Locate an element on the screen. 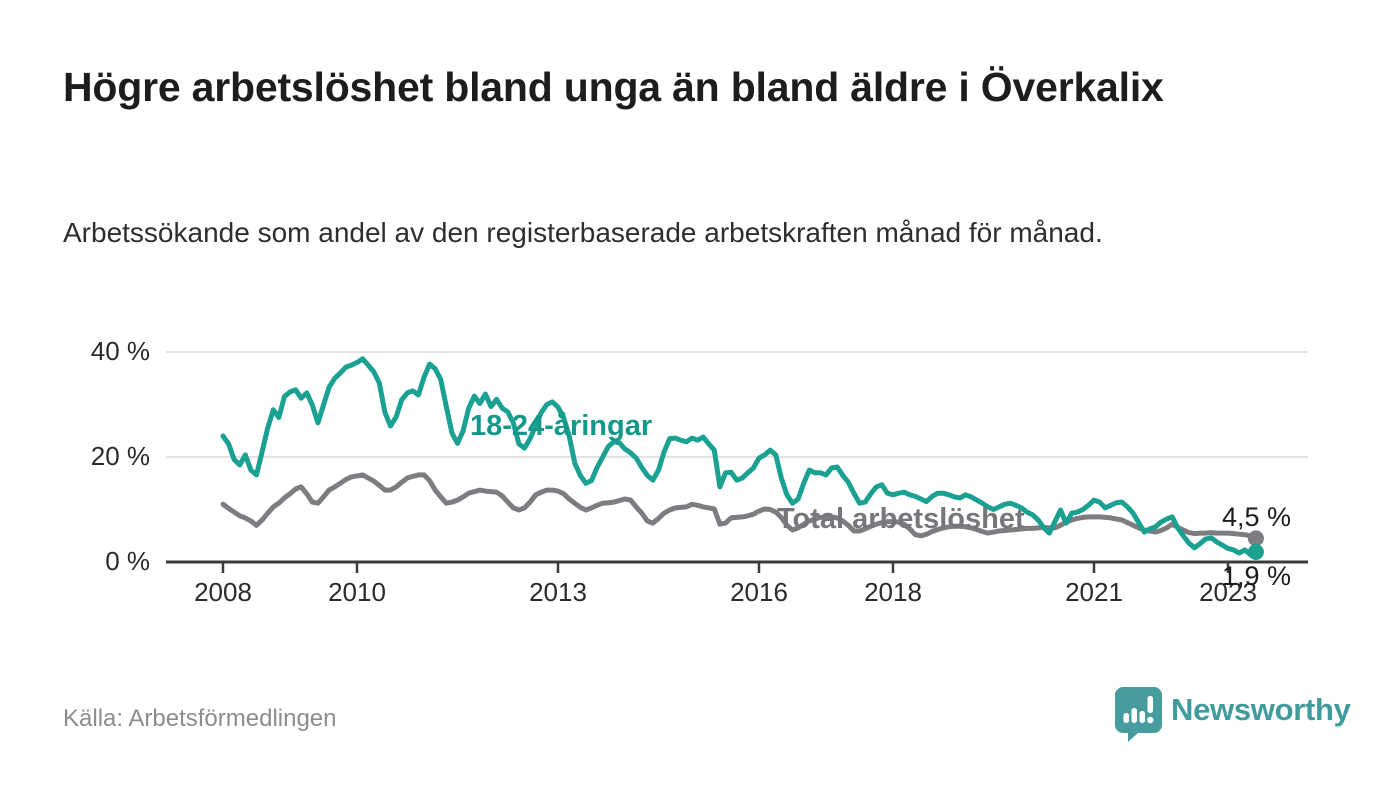  y-axis-label: 0 % is located at coordinates (127, 561).